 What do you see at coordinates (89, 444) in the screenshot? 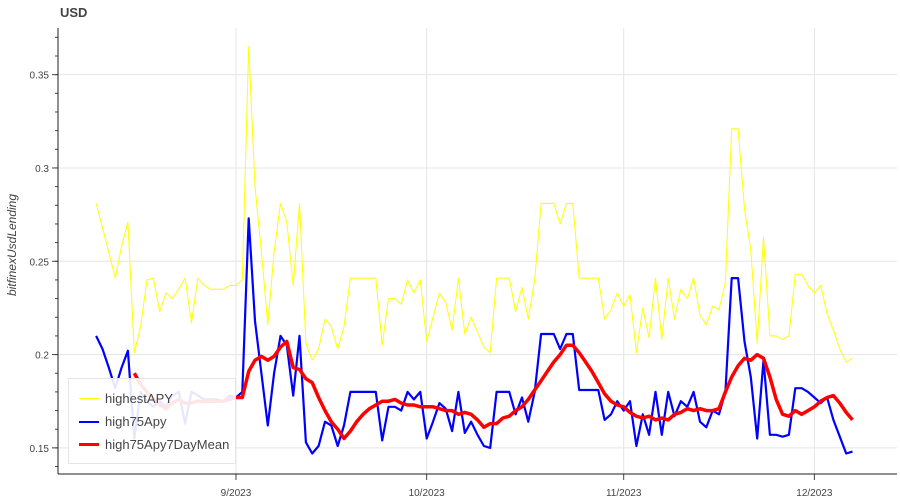
I see `legend-swatch-red` at bounding box center [89, 444].